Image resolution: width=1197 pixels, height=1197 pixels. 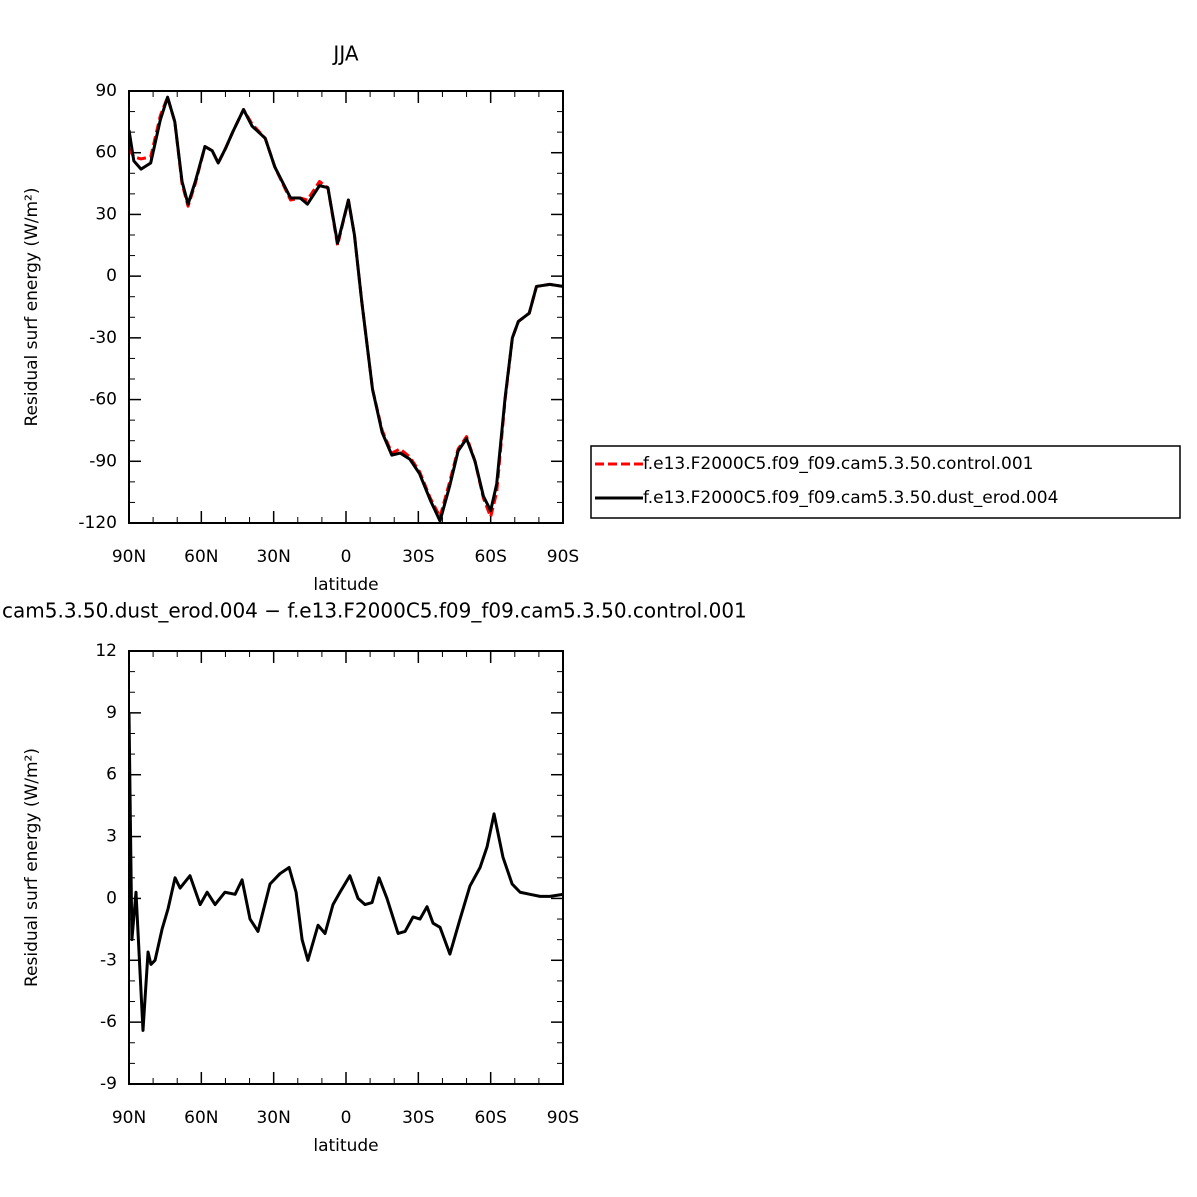 I want to click on y-tick-label: -90, so click(x=103, y=461).